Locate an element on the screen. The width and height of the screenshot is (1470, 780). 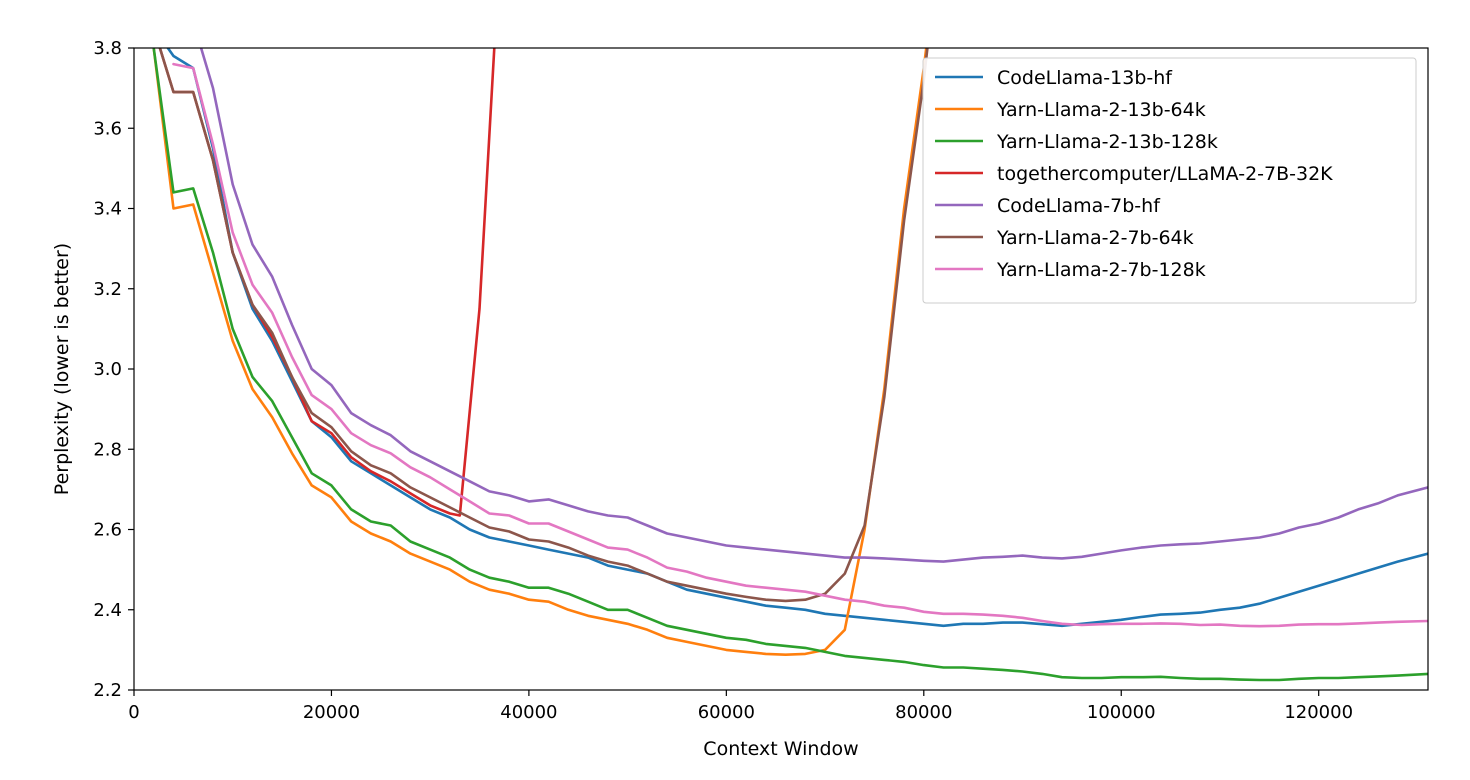
y-tick-label: 3.6 is located at coordinates (107, 128).